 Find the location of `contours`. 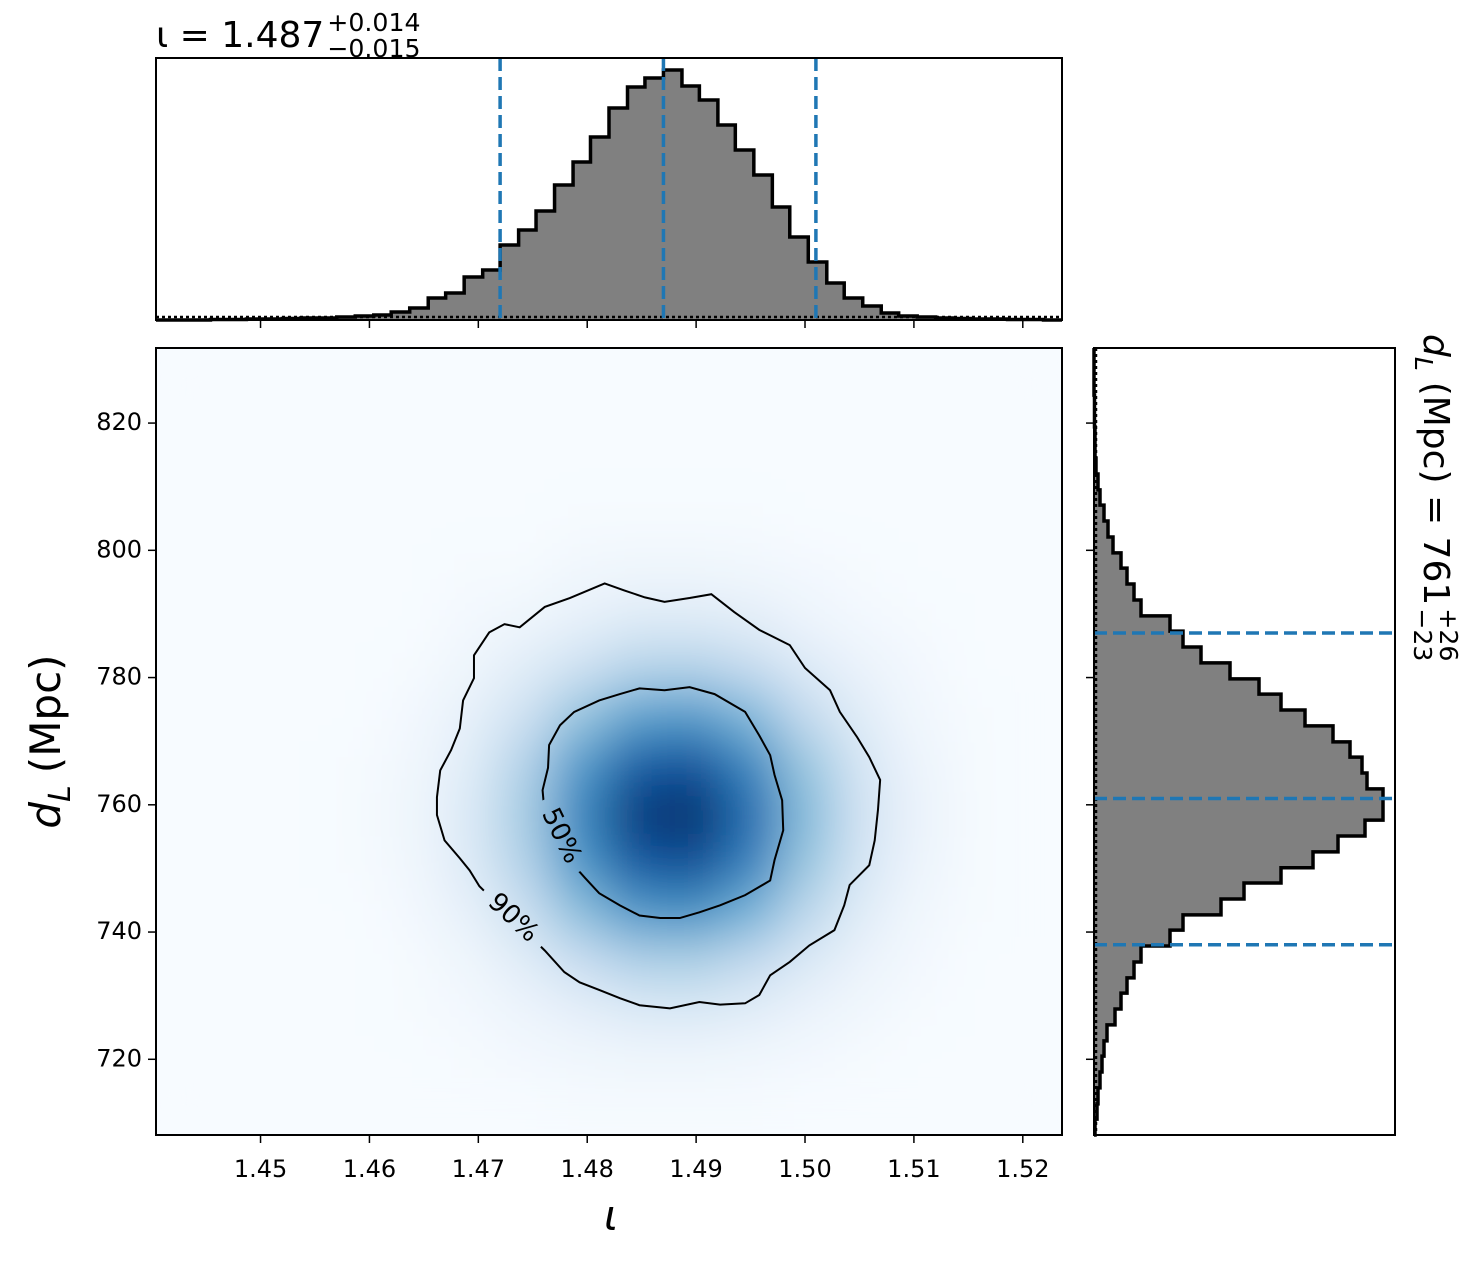

contours is located at coordinates (658, 796).